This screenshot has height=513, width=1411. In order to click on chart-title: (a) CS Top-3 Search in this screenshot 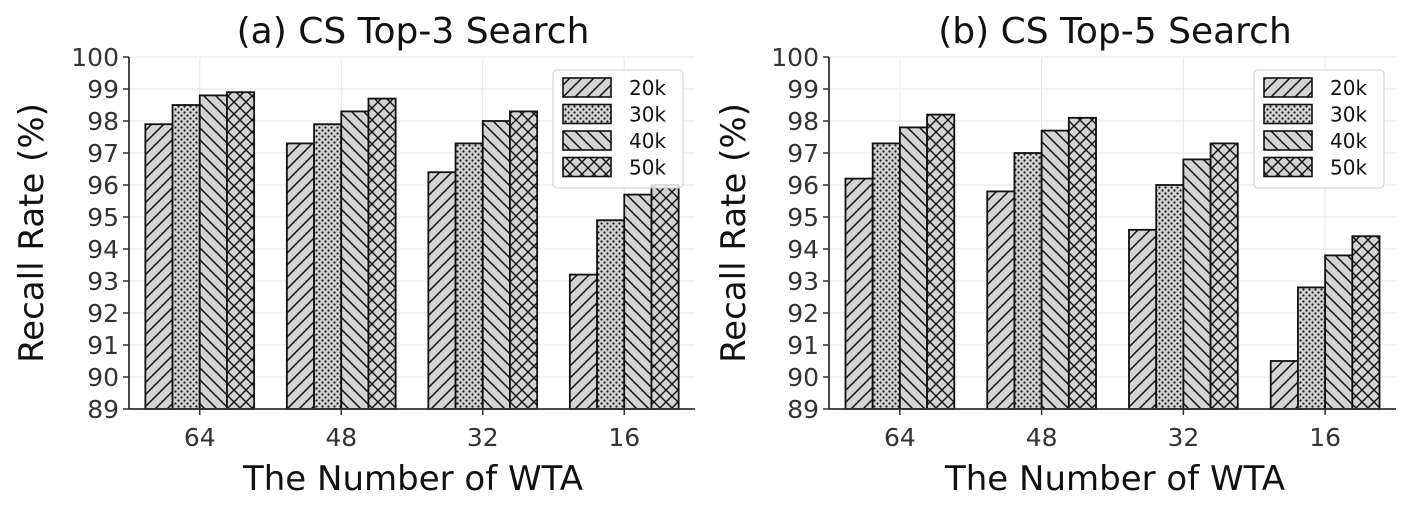, I will do `click(413, 31)`.